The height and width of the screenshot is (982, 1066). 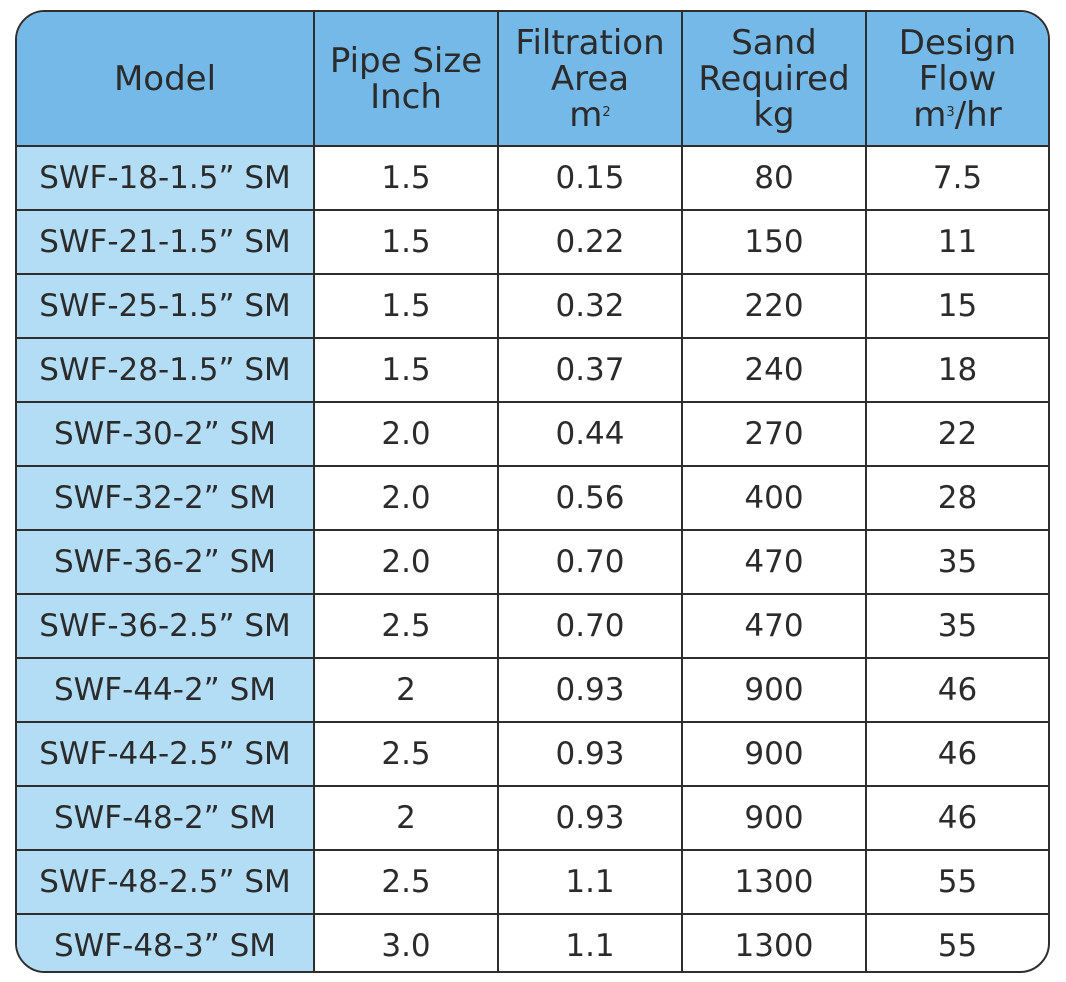 I want to click on table-row: SWF-44-2” SM 2 0.93 900 46, so click(x=532, y=690).